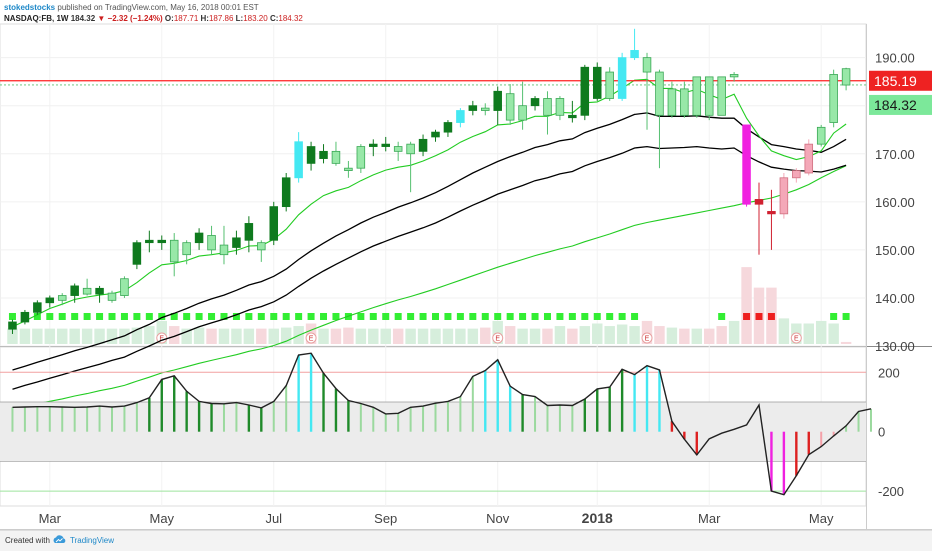  I want to click on last-price-tag, so click(900, 104).